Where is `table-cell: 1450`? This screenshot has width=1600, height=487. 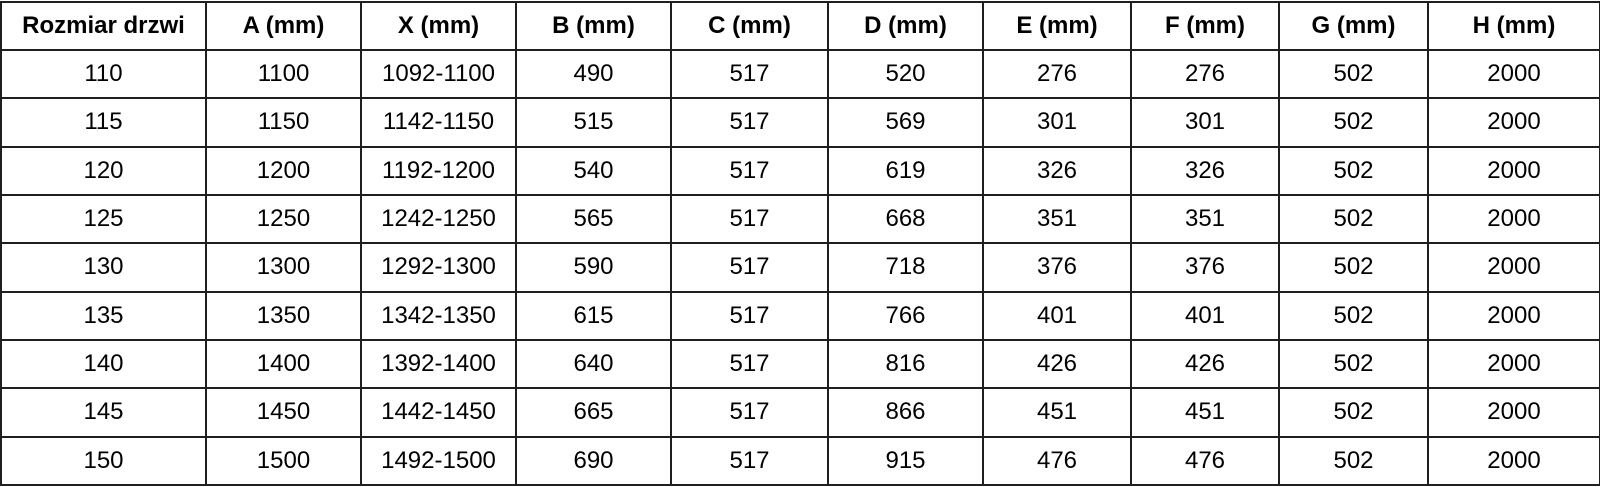
table-cell: 1450 is located at coordinates (283, 412).